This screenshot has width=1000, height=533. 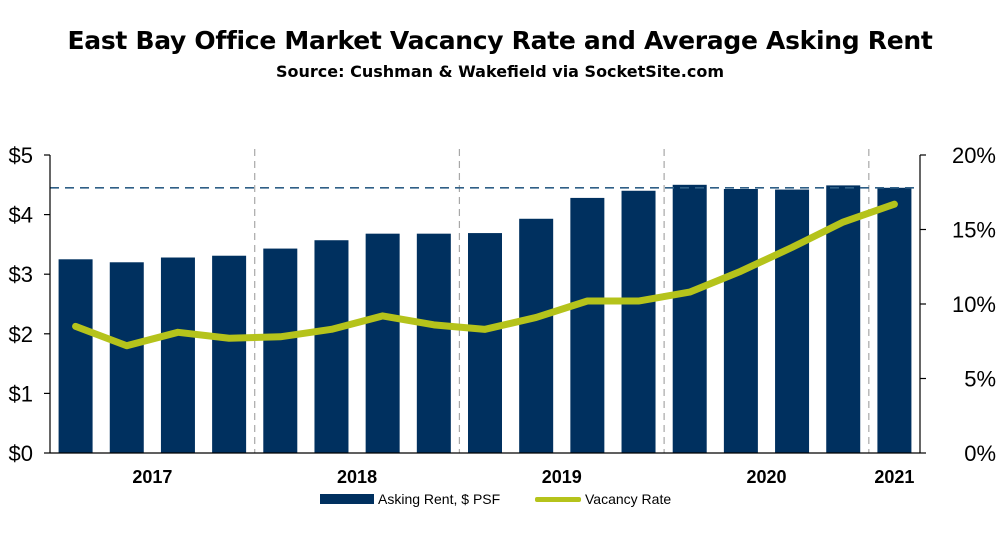 What do you see at coordinates (21, 453) in the screenshot?
I see `left-tick-label: $0` at bounding box center [21, 453].